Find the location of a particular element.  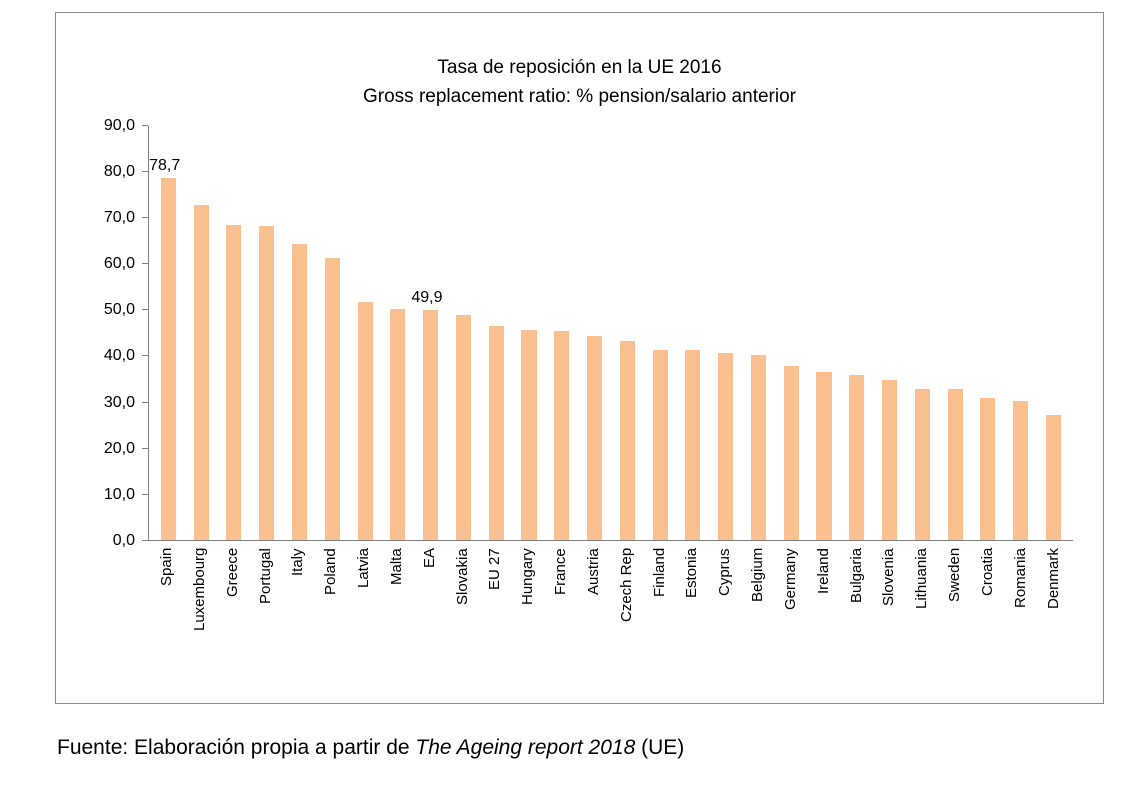

source-note-suffix: (UE) is located at coordinates (660, 747).